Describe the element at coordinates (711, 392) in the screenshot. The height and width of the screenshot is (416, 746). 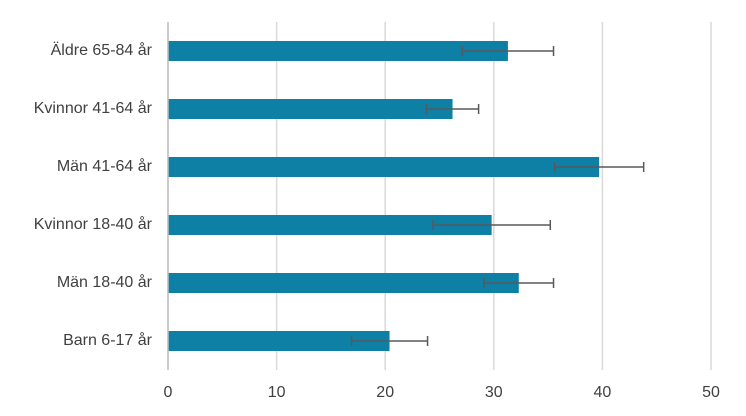
I see `x-tick-label: 50` at that location.